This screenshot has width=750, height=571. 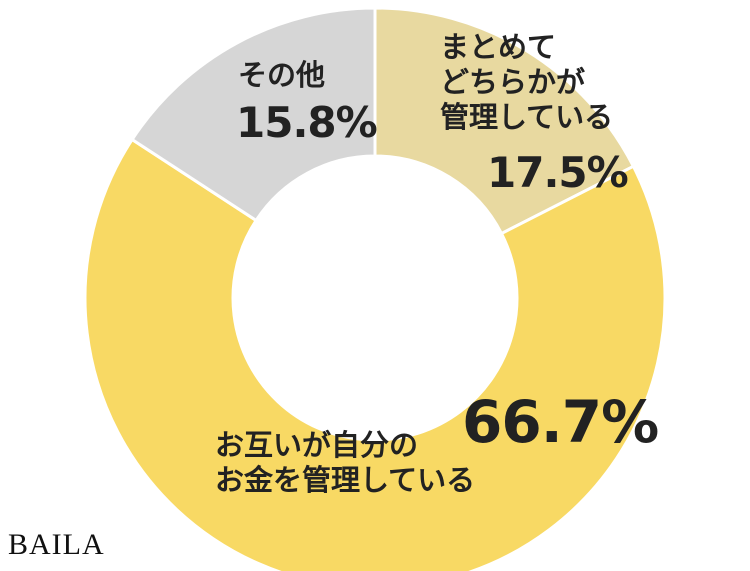 What do you see at coordinates (527, 82) in the screenshot?
I see `slice-label: まとめて どちらかが 管理している` at bounding box center [527, 82].